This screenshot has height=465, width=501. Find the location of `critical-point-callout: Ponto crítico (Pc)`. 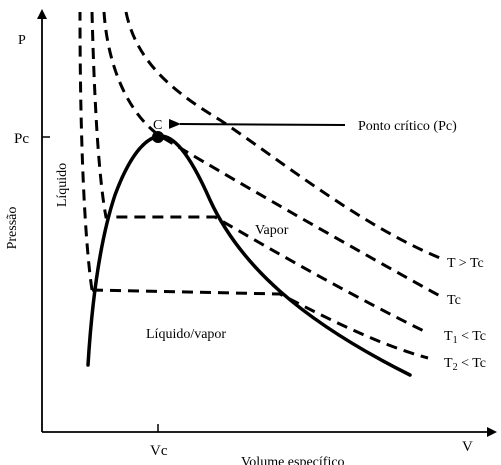

critical-point-callout: Ponto crítico (Pc) is located at coordinates (407, 126).